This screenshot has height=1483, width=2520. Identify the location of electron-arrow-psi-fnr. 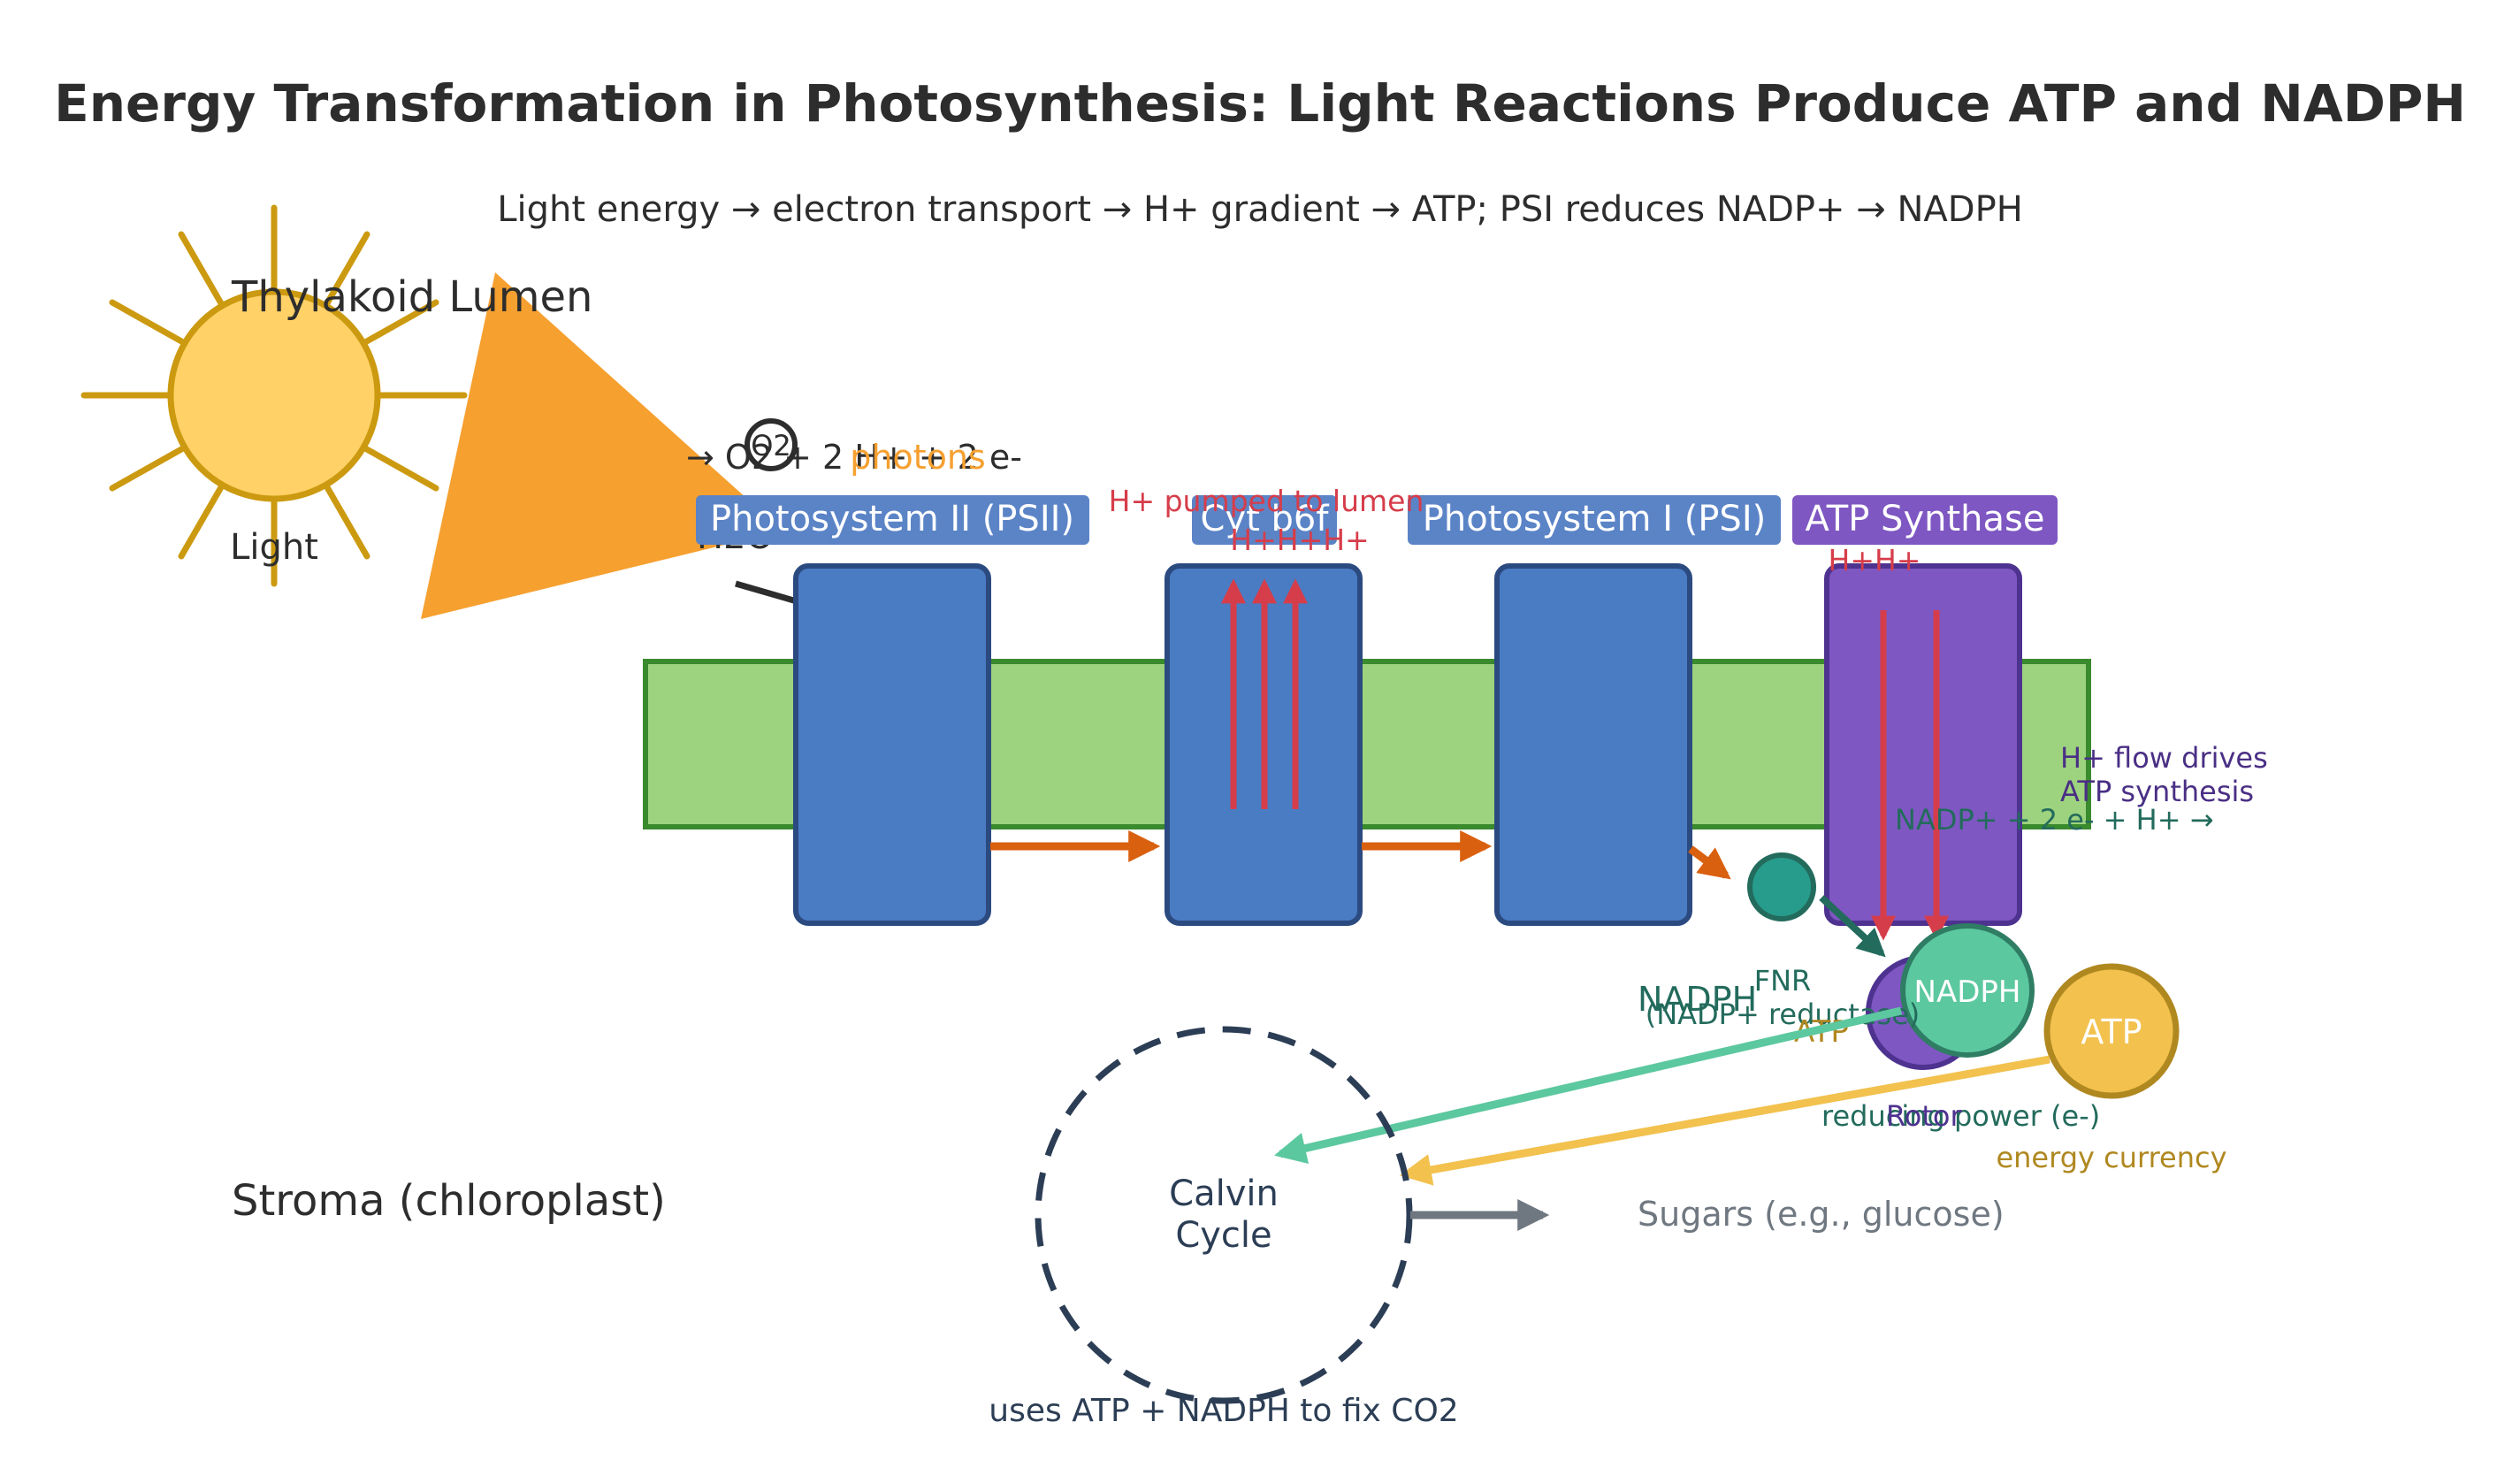
(1709, 862).